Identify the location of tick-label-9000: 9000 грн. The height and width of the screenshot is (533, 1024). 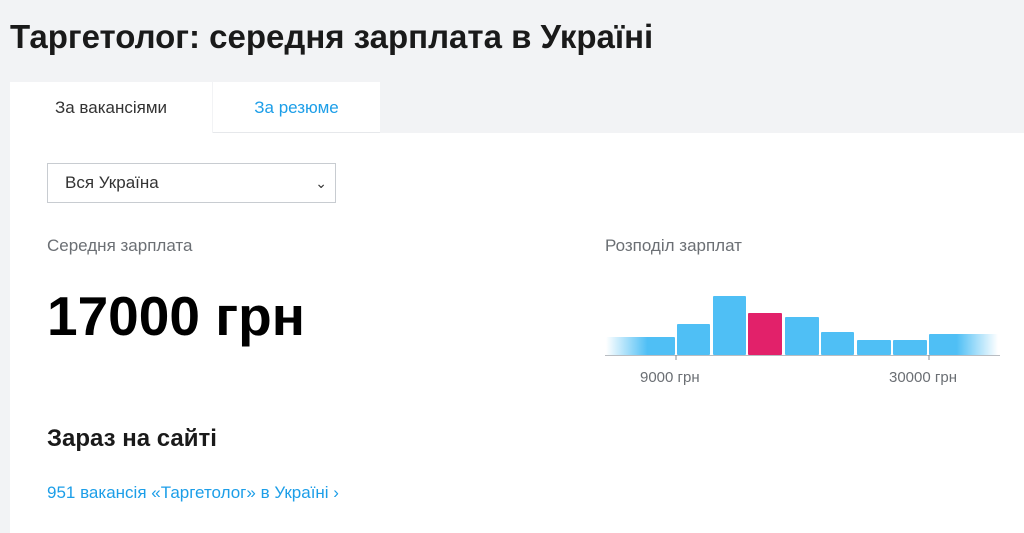
(670, 377).